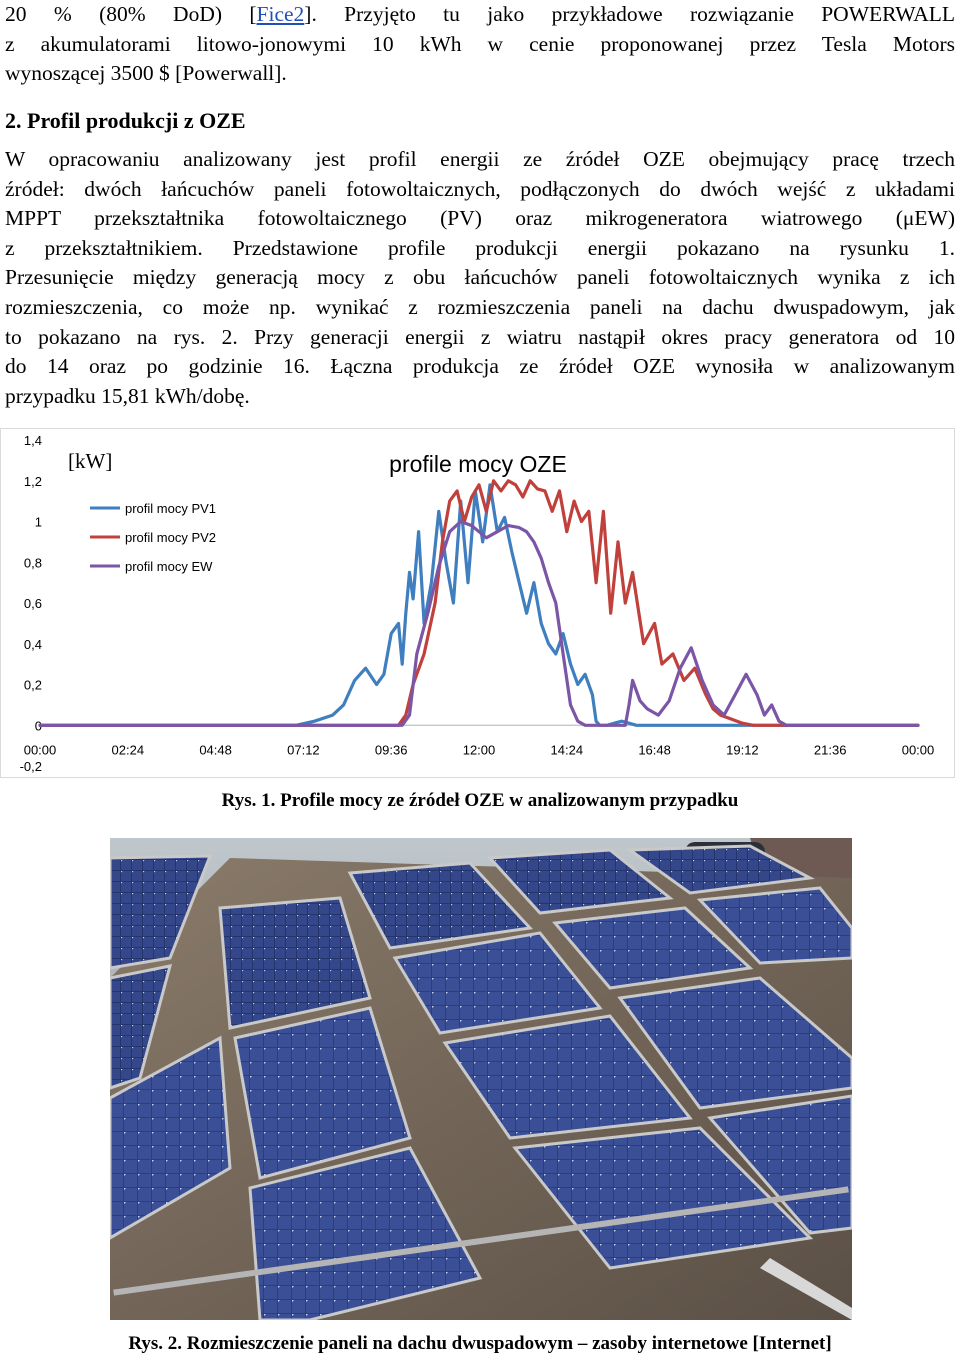 This screenshot has width=960, height=1356. Describe the element at coordinates (215, 749) in the screenshot. I see `x-tick-label: 04:48` at that location.